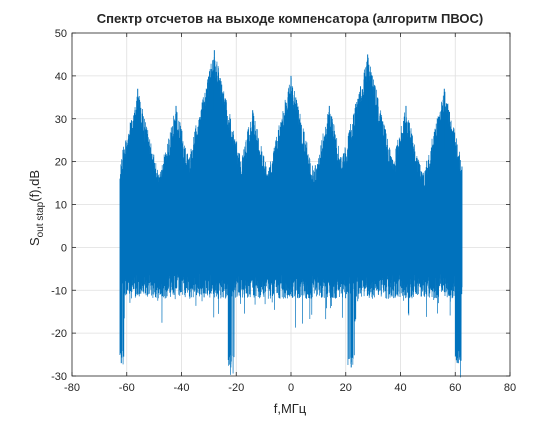 The height and width of the screenshot is (425, 560). I want to click on y-tick-label: 40, so click(61, 77).